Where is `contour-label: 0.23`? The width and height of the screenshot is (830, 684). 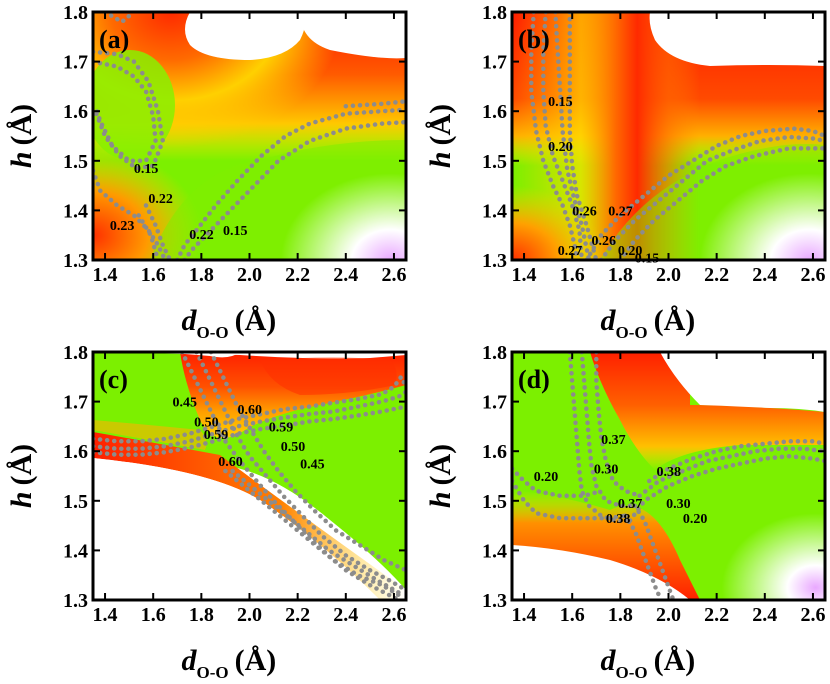
contour-label: 0.23 is located at coordinates (122, 226).